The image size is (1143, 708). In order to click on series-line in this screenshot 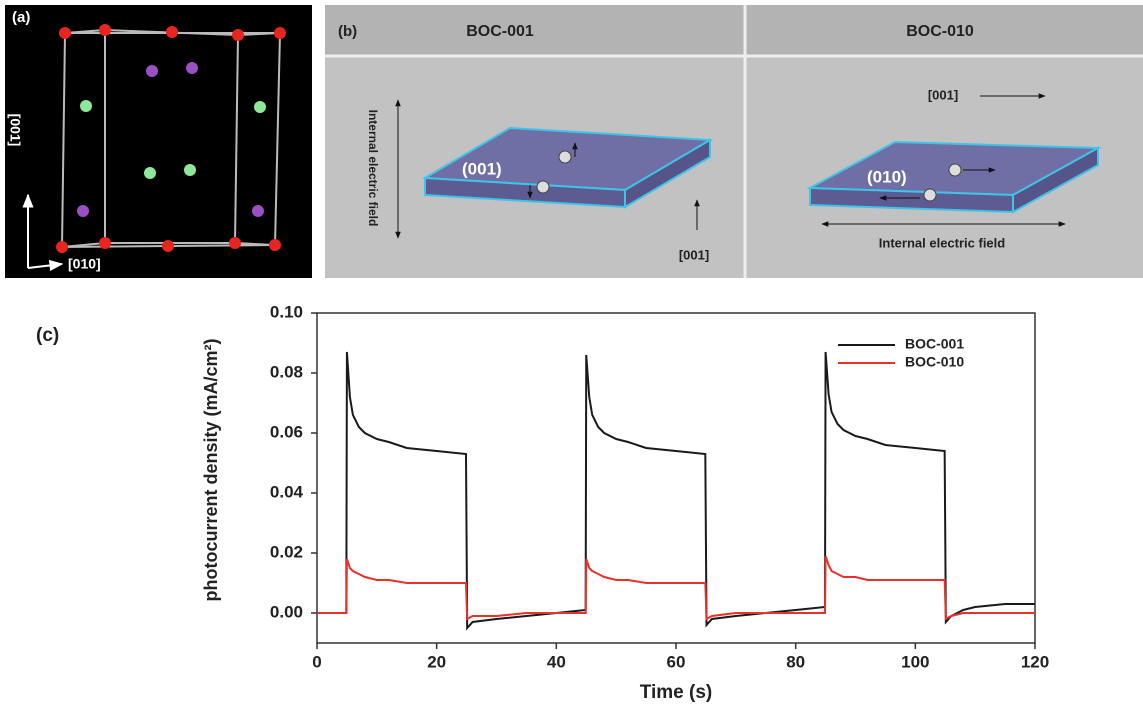, I will do `click(676, 588)`.